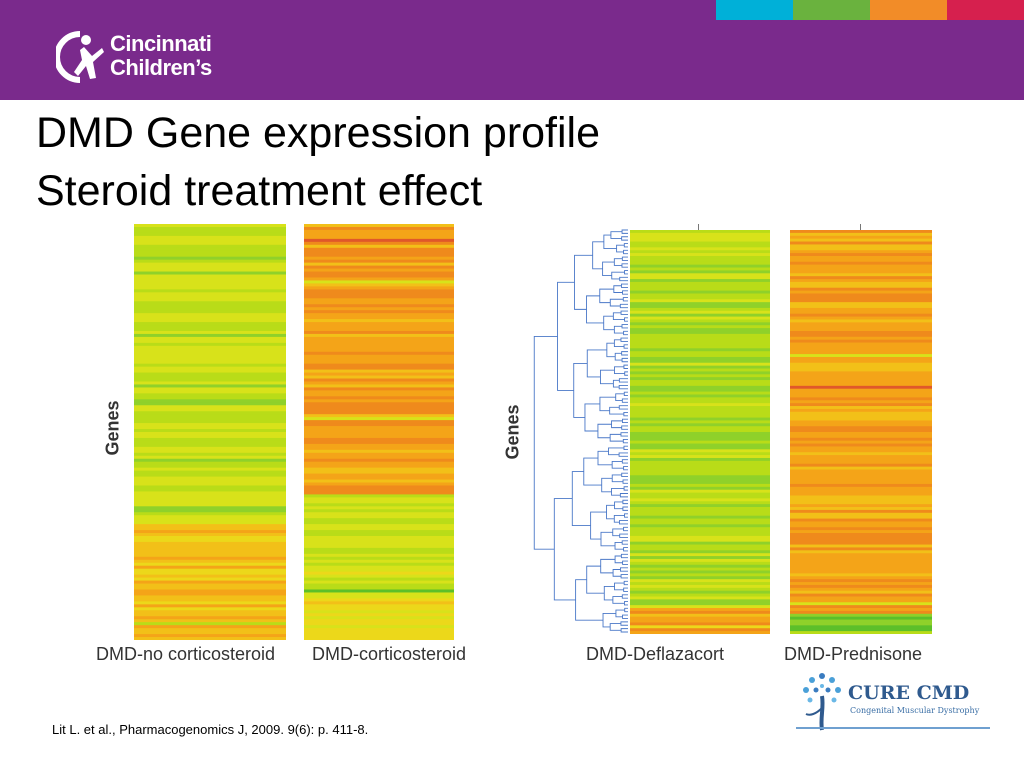 The height and width of the screenshot is (768, 1024). What do you see at coordinates (908, 10) in the screenshot?
I see `header-stripe-orange` at bounding box center [908, 10].